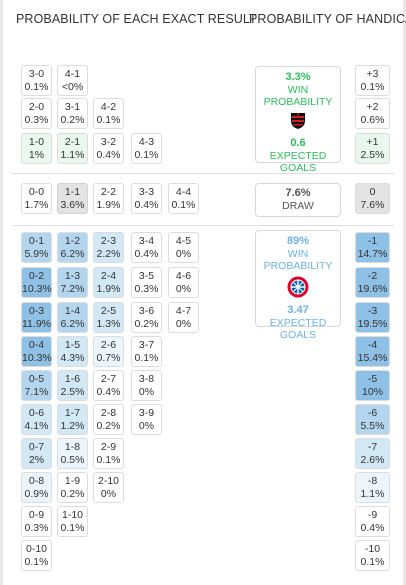  Describe the element at coordinates (37, 289) in the screenshot. I see `score-probability: 10.3%` at that location.